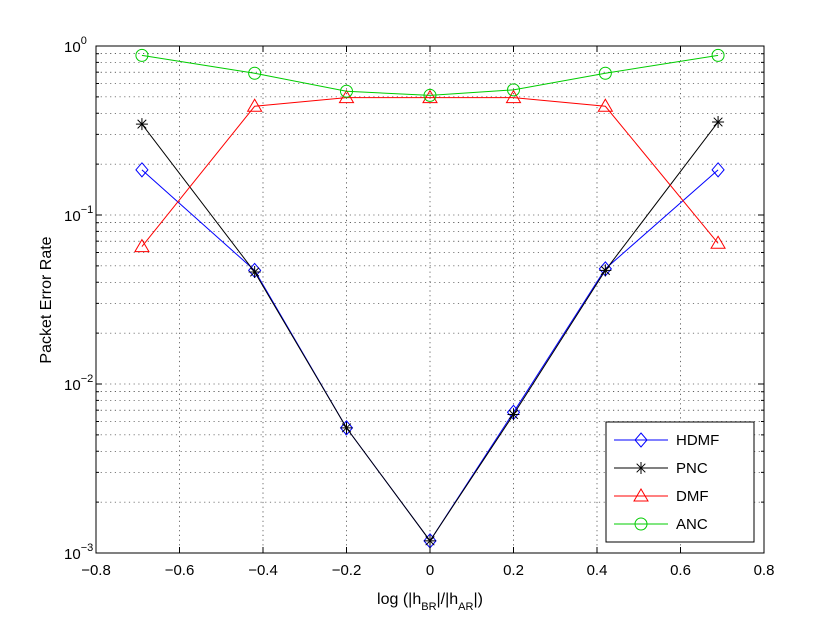  What do you see at coordinates (96, 570) in the screenshot?
I see `x-tick-label: −0.8` at bounding box center [96, 570].